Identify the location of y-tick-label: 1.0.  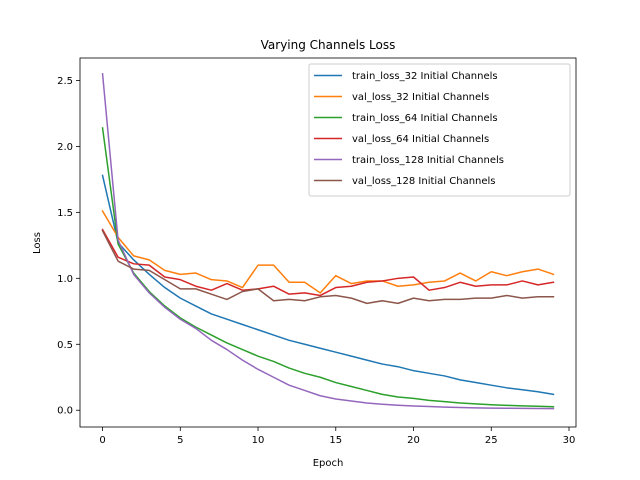
(65, 279).